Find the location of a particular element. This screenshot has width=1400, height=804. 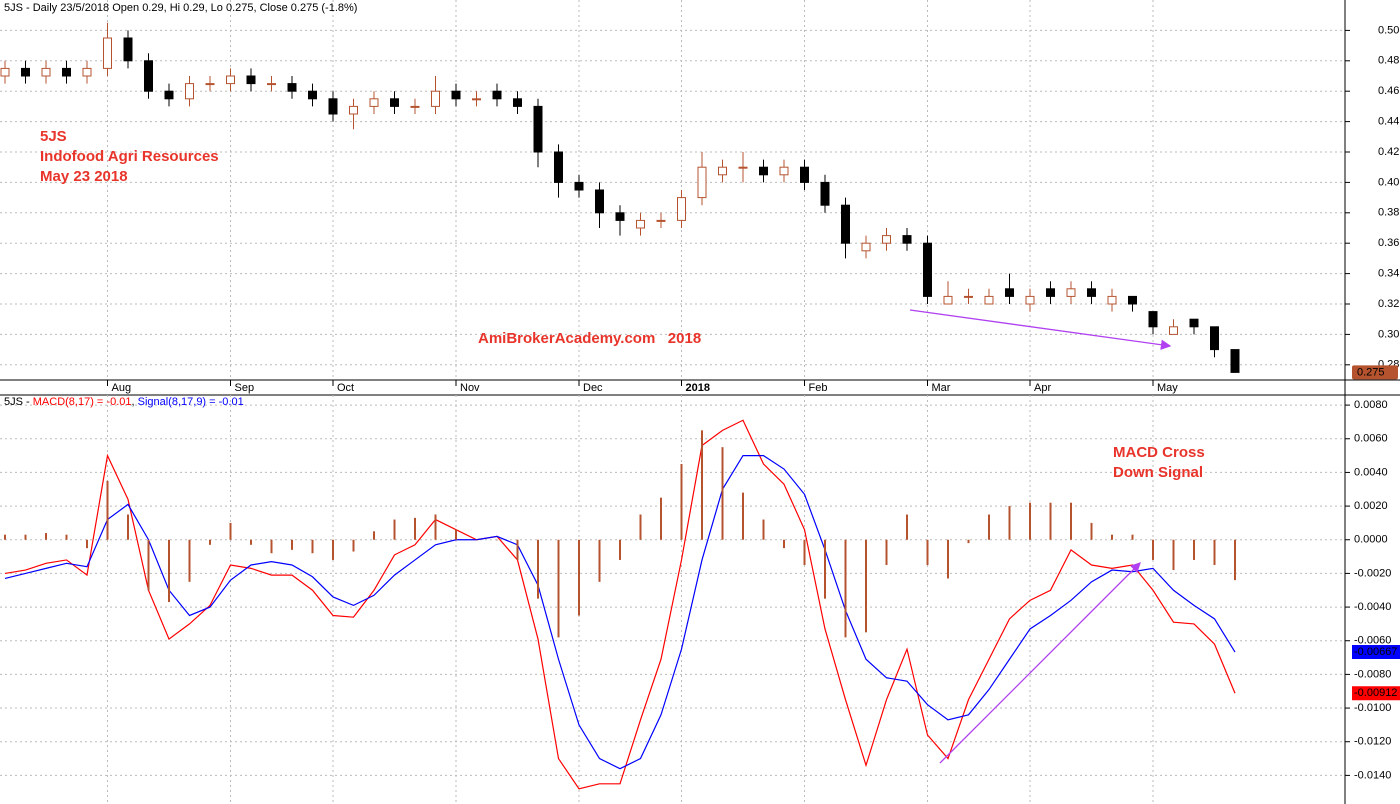

y-tick-label: 0.42 is located at coordinates (1388, 152).